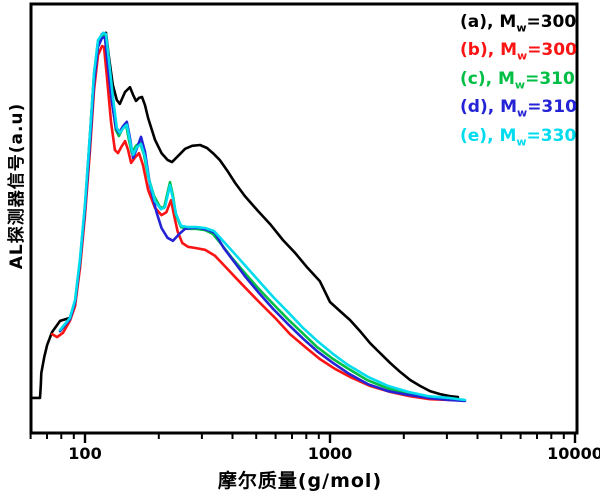  I want to click on legend-item-a: (a), Mw=300, so click(518, 25).